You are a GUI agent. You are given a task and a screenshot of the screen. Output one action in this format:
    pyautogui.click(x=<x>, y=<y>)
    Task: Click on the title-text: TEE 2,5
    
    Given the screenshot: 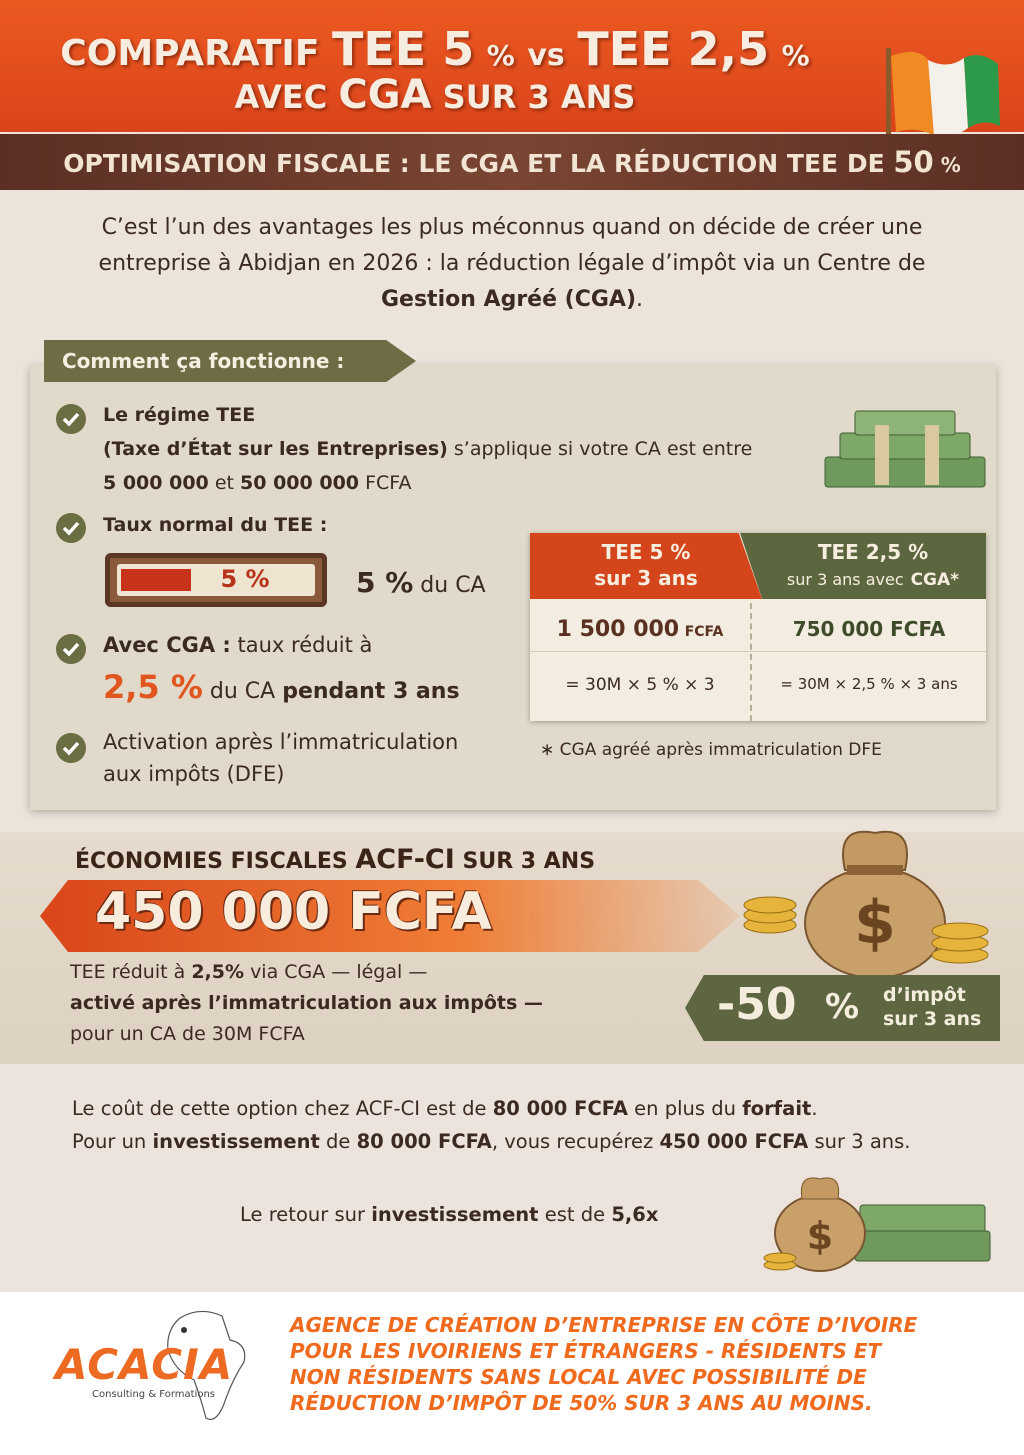 What is the action you would take?
    pyautogui.click(x=673, y=49)
    